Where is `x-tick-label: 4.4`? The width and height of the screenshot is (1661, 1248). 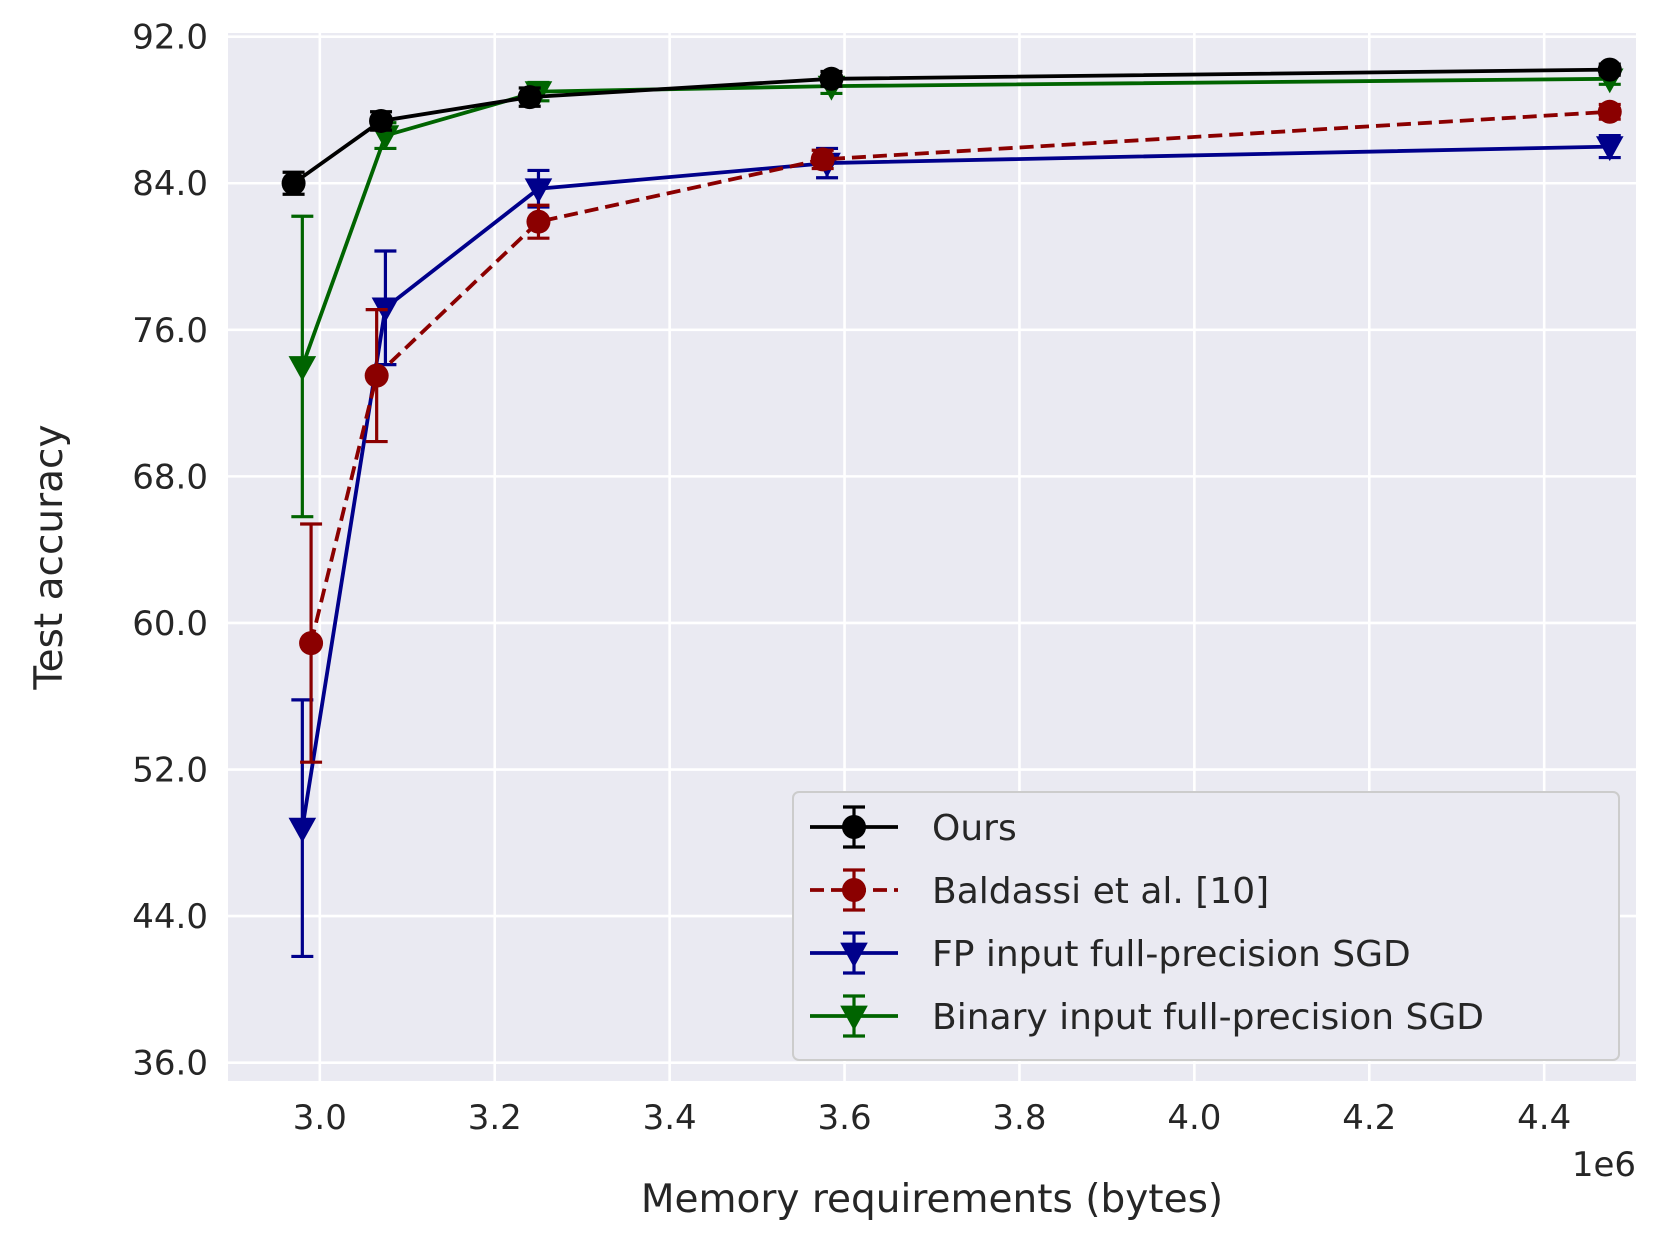 x-tick-label: 4.4 is located at coordinates (1544, 1118).